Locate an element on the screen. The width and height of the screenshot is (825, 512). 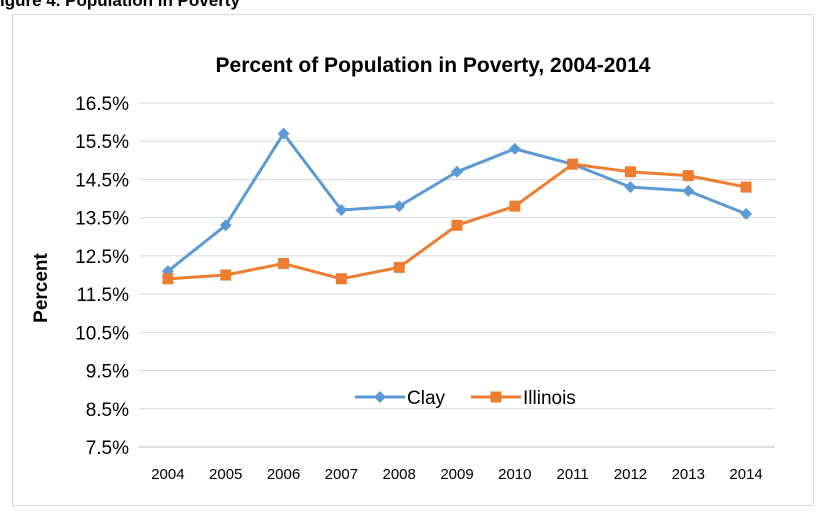
x-tick-label: 2005 is located at coordinates (225, 474).